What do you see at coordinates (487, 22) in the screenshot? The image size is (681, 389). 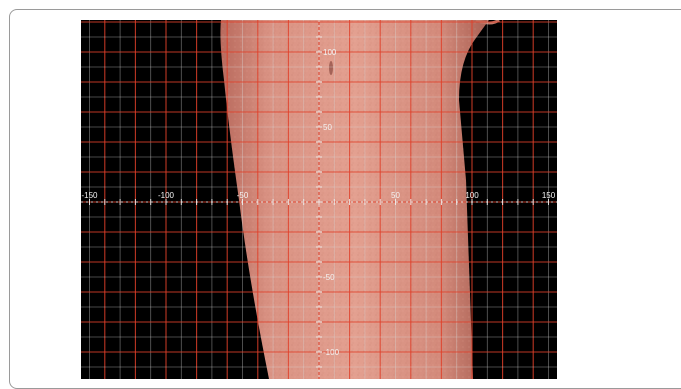 I see `skin-fold` at bounding box center [487, 22].